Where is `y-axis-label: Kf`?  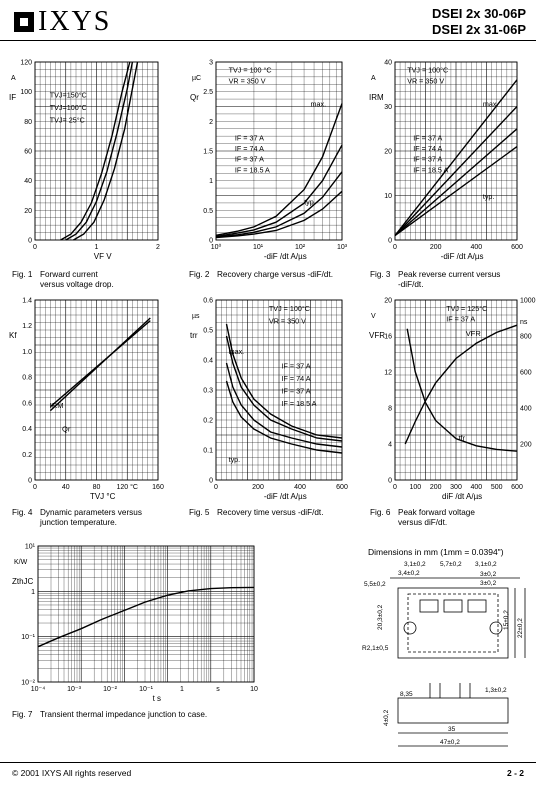 y-axis-label: Kf is located at coordinates (13, 335).